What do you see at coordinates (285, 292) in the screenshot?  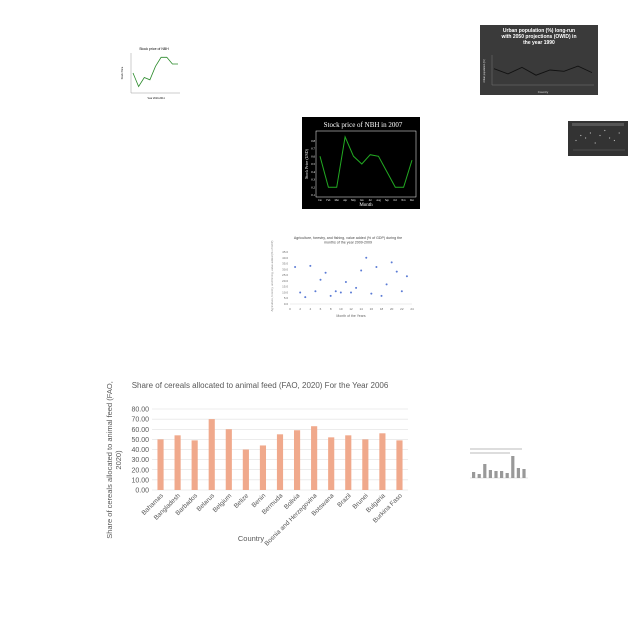 I see `agri-ytick: 10.0` at bounding box center [285, 292].